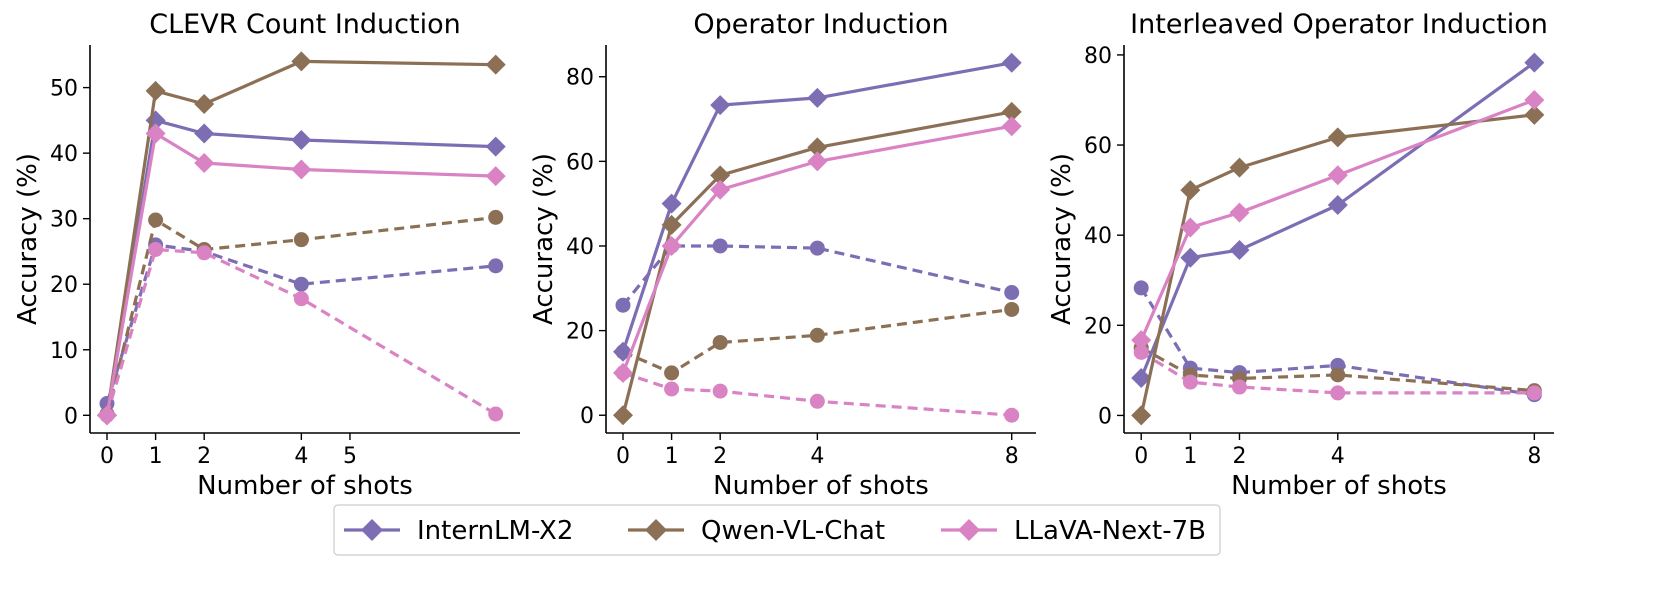 This screenshot has height=602, width=1662. I want to click on legend-label: Qwen-VL-Chat, so click(793, 531).